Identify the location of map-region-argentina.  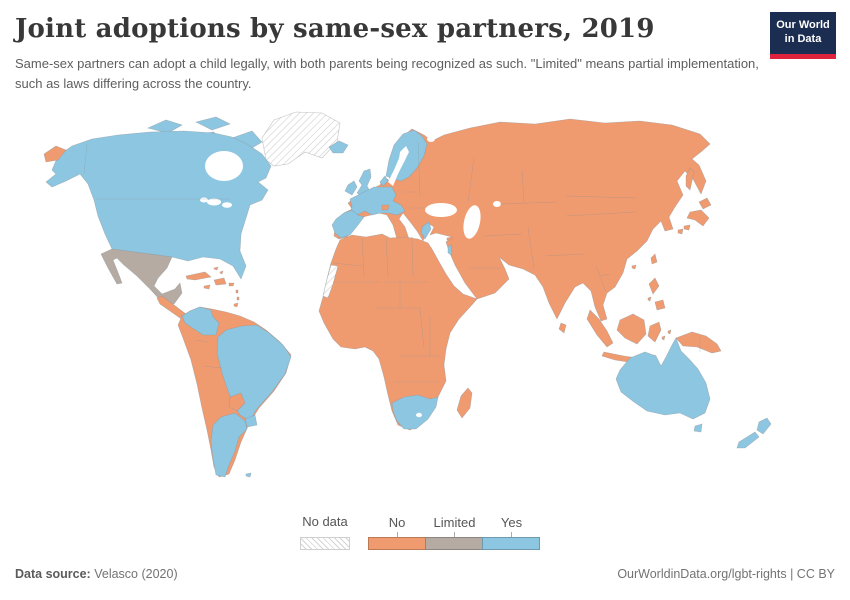
(229, 445).